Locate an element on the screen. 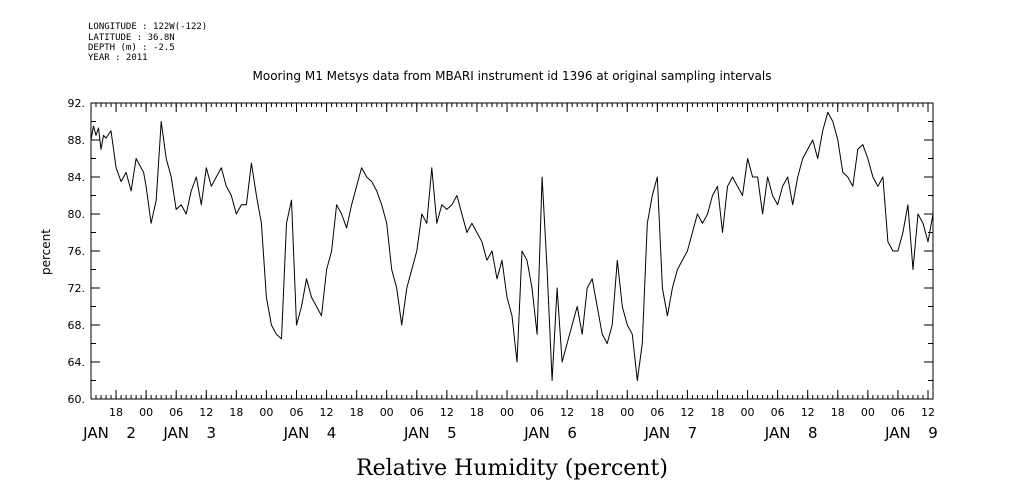 The height and width of the screenshot is (504, 1009). day-label: 7 is located at coordinates (693, 433).